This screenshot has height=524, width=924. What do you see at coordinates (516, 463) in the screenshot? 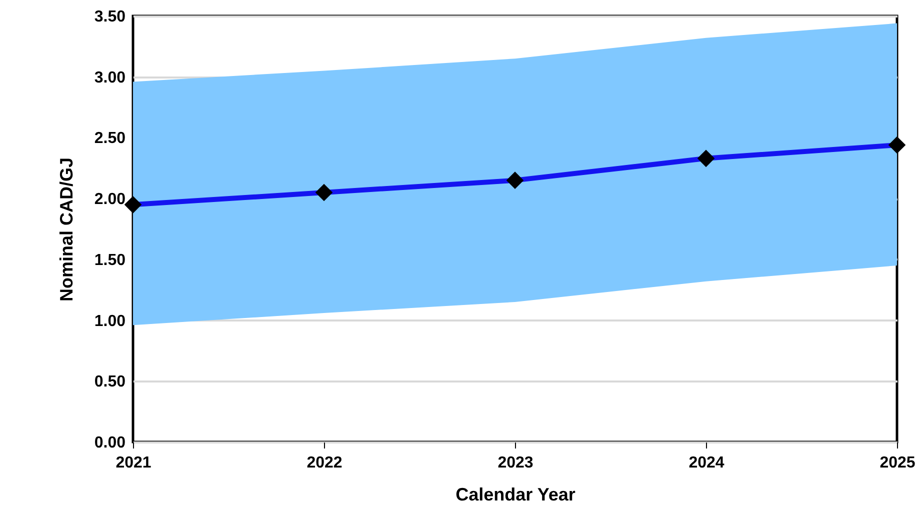
I see `x-tick-label: 2023` at bounding box center [516, 463].